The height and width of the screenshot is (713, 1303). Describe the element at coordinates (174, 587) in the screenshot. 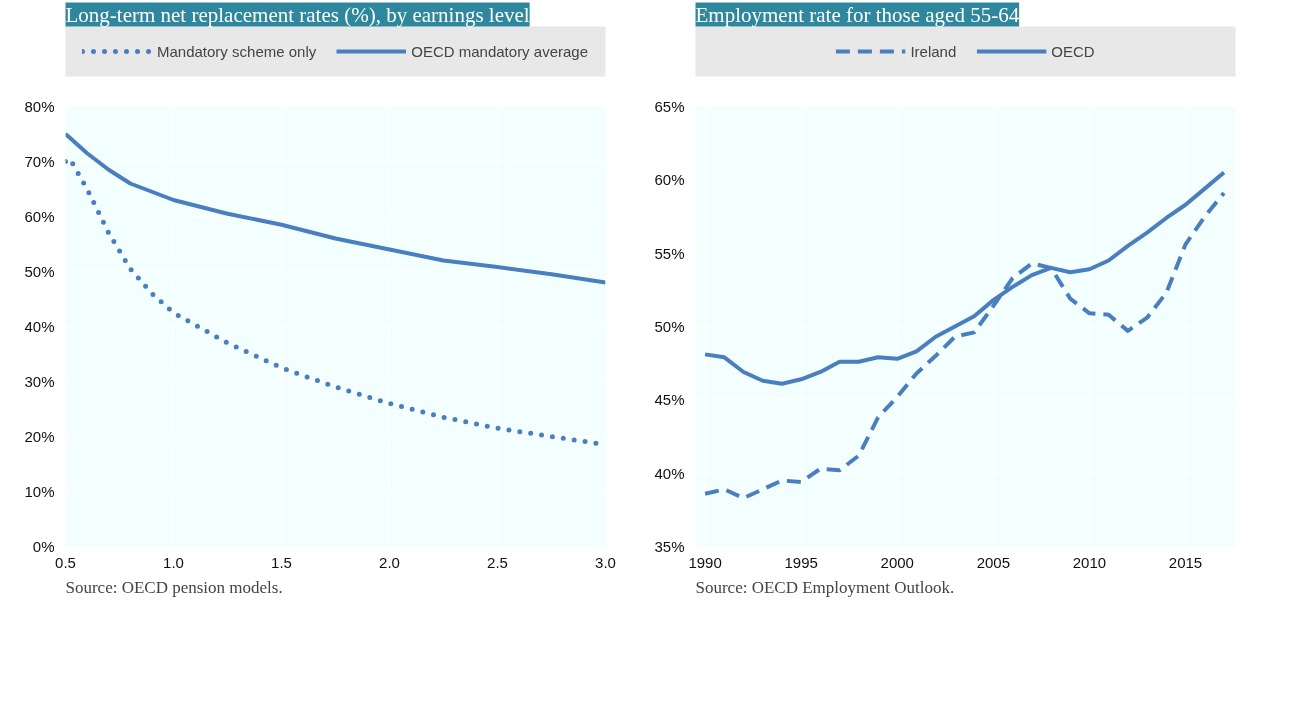

I see `source-note: Source: OECD pension models.` at that location.